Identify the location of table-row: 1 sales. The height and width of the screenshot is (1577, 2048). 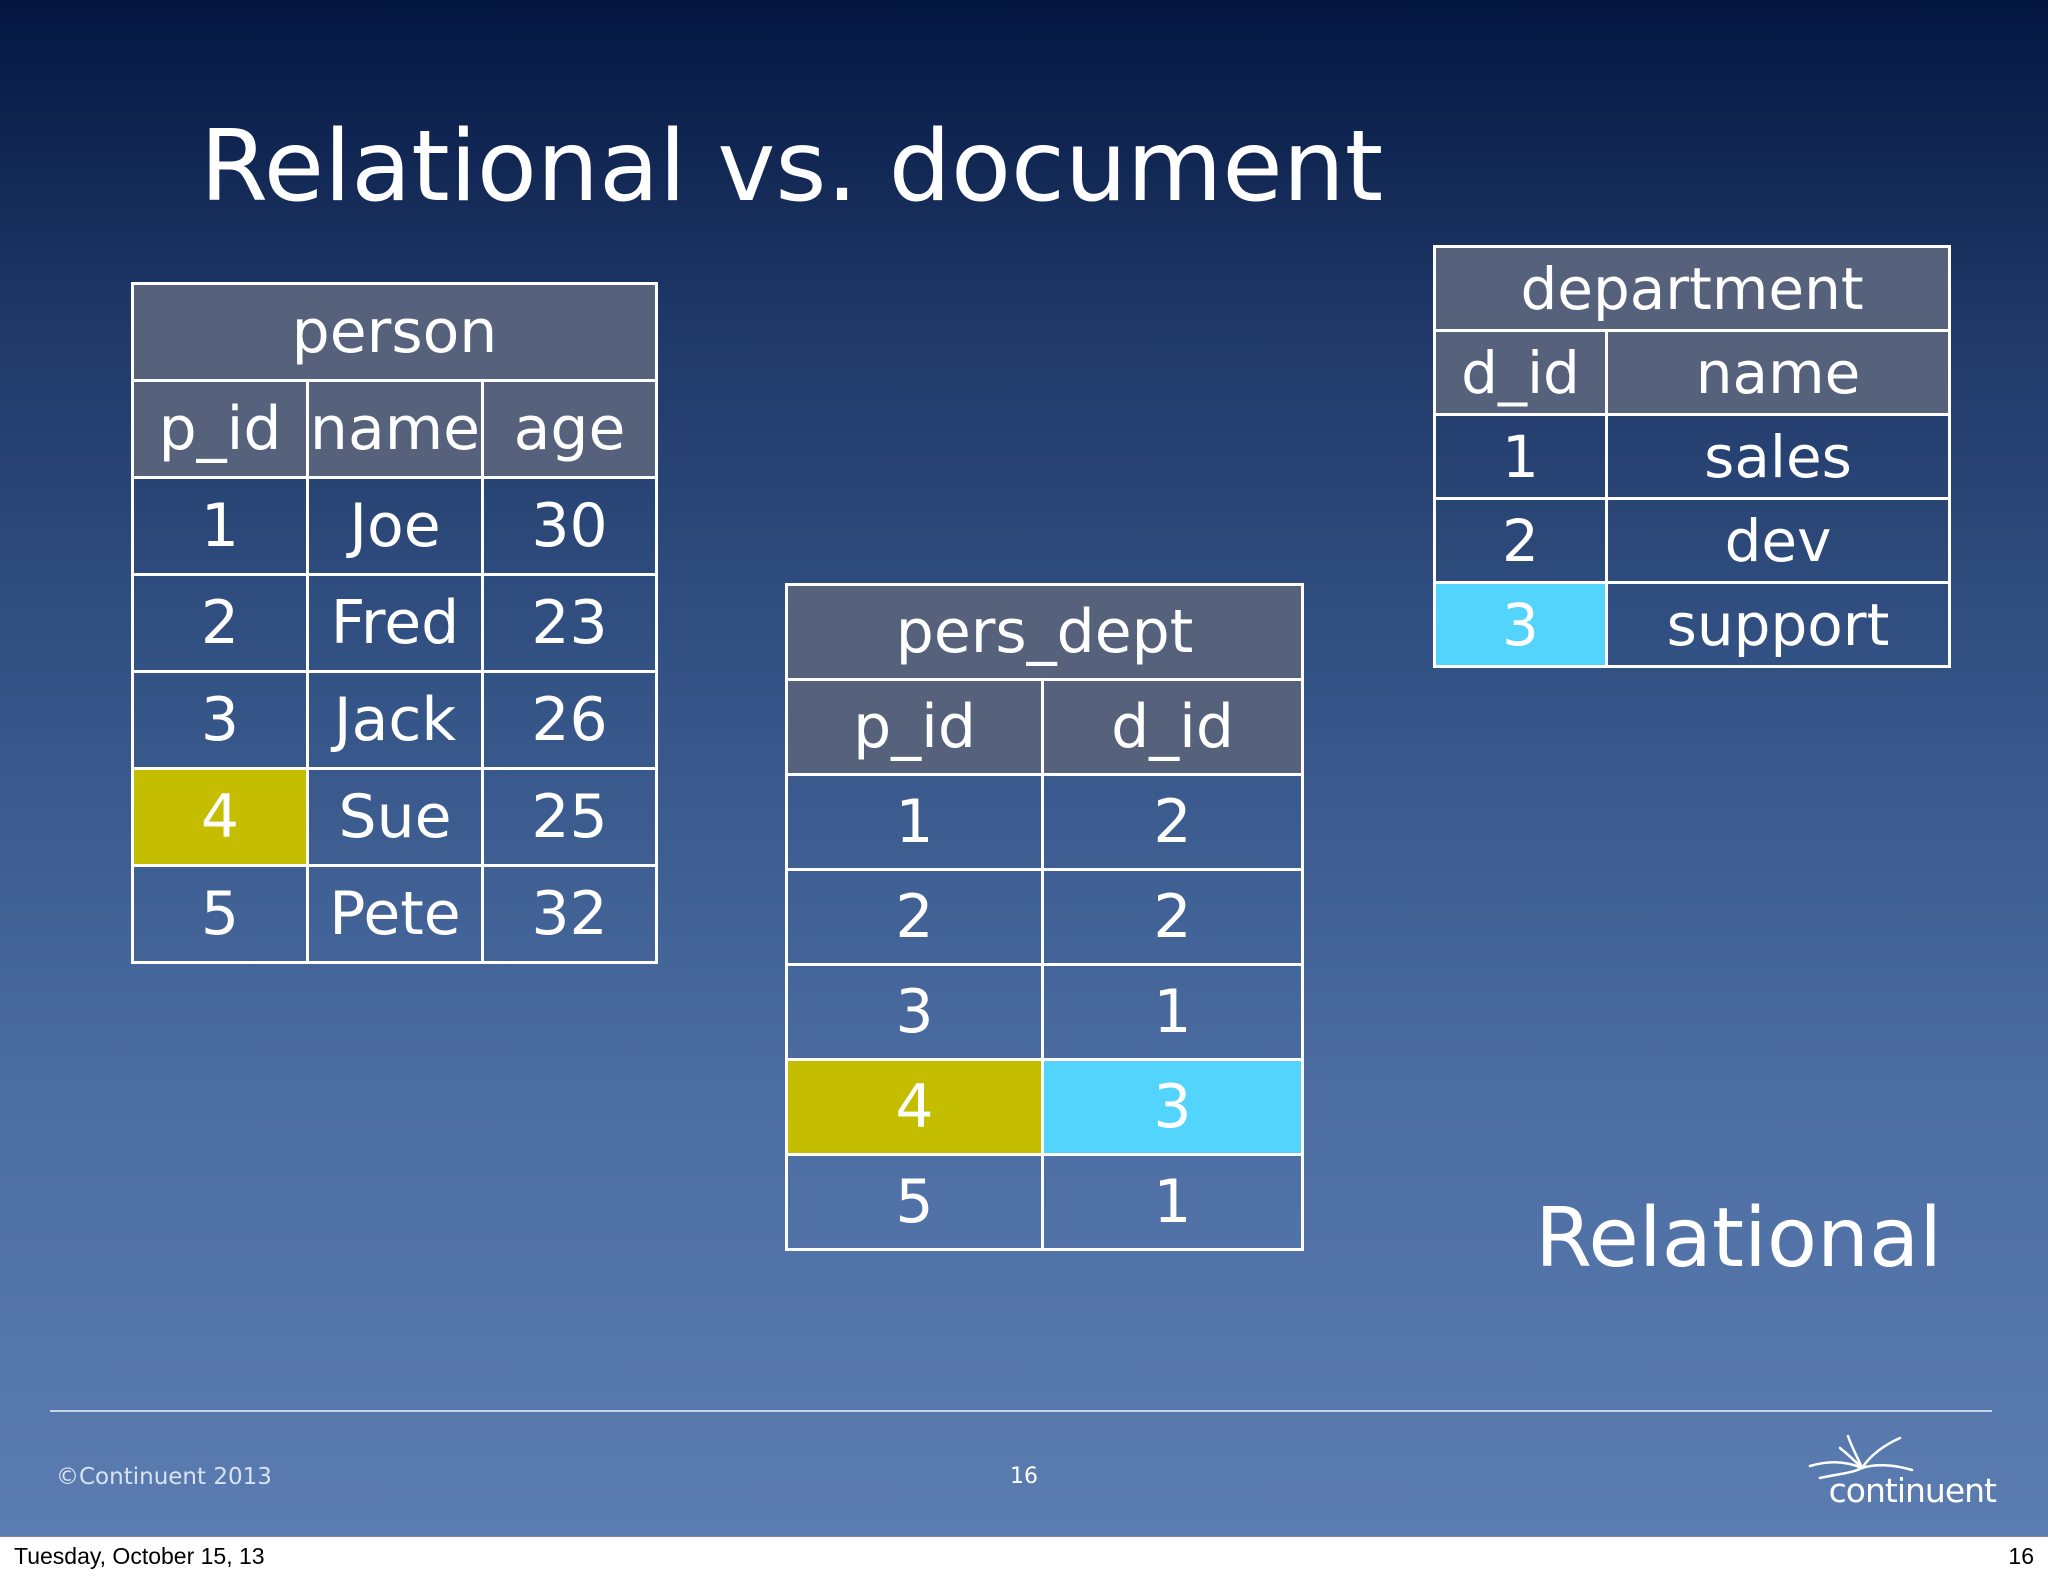
(1692, 456).